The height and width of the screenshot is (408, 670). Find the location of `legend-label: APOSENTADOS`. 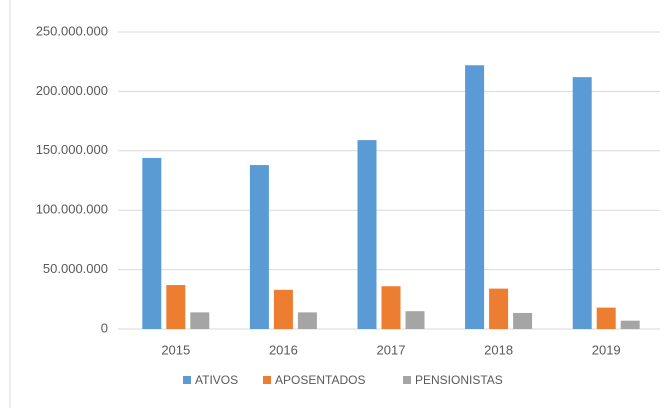

legend-label: APOSENTADOS is located at coordinates (320, 380).